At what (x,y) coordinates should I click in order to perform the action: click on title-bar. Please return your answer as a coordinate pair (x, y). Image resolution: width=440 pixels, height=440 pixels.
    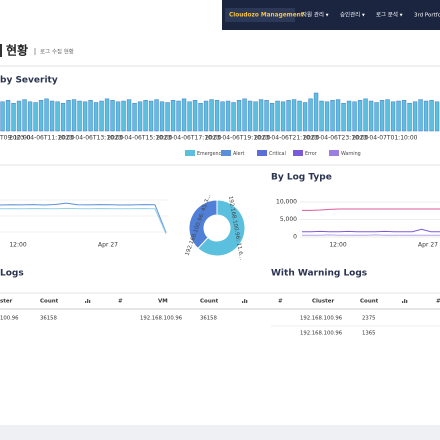
    Looking at the image, I should click on (1, 50).